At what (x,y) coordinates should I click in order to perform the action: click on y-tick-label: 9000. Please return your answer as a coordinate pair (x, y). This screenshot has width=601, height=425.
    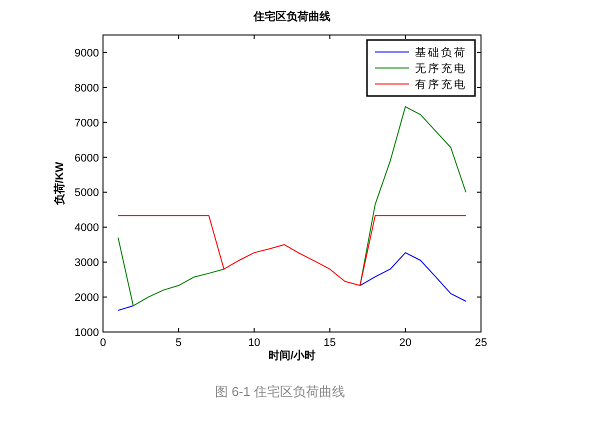
    Looking at the image, I should click on (86, 53).